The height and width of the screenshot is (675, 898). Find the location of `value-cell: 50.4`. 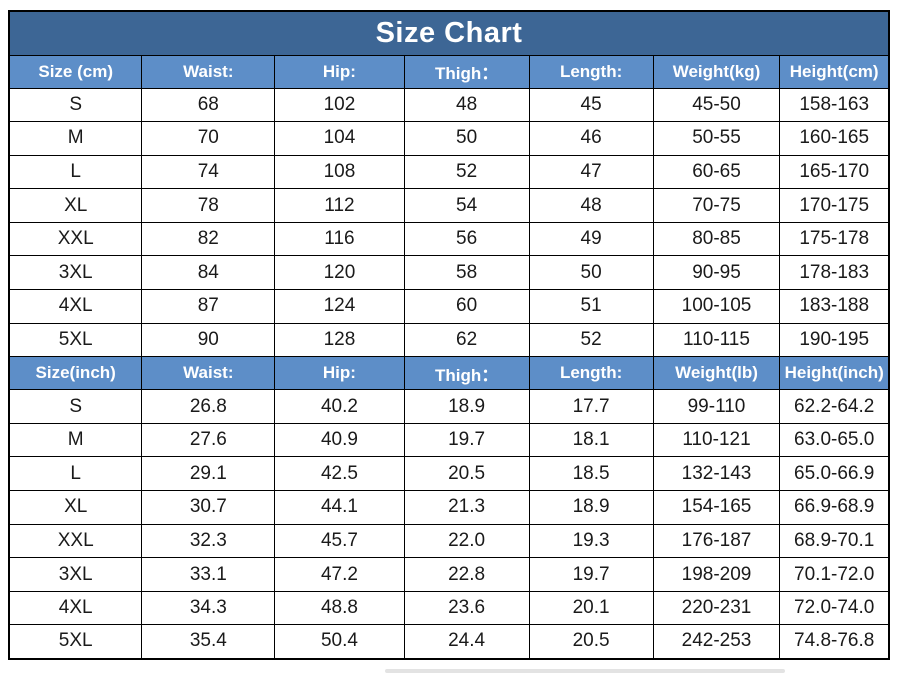

value-cell: 50.4 is located at coordinates (339, 641).